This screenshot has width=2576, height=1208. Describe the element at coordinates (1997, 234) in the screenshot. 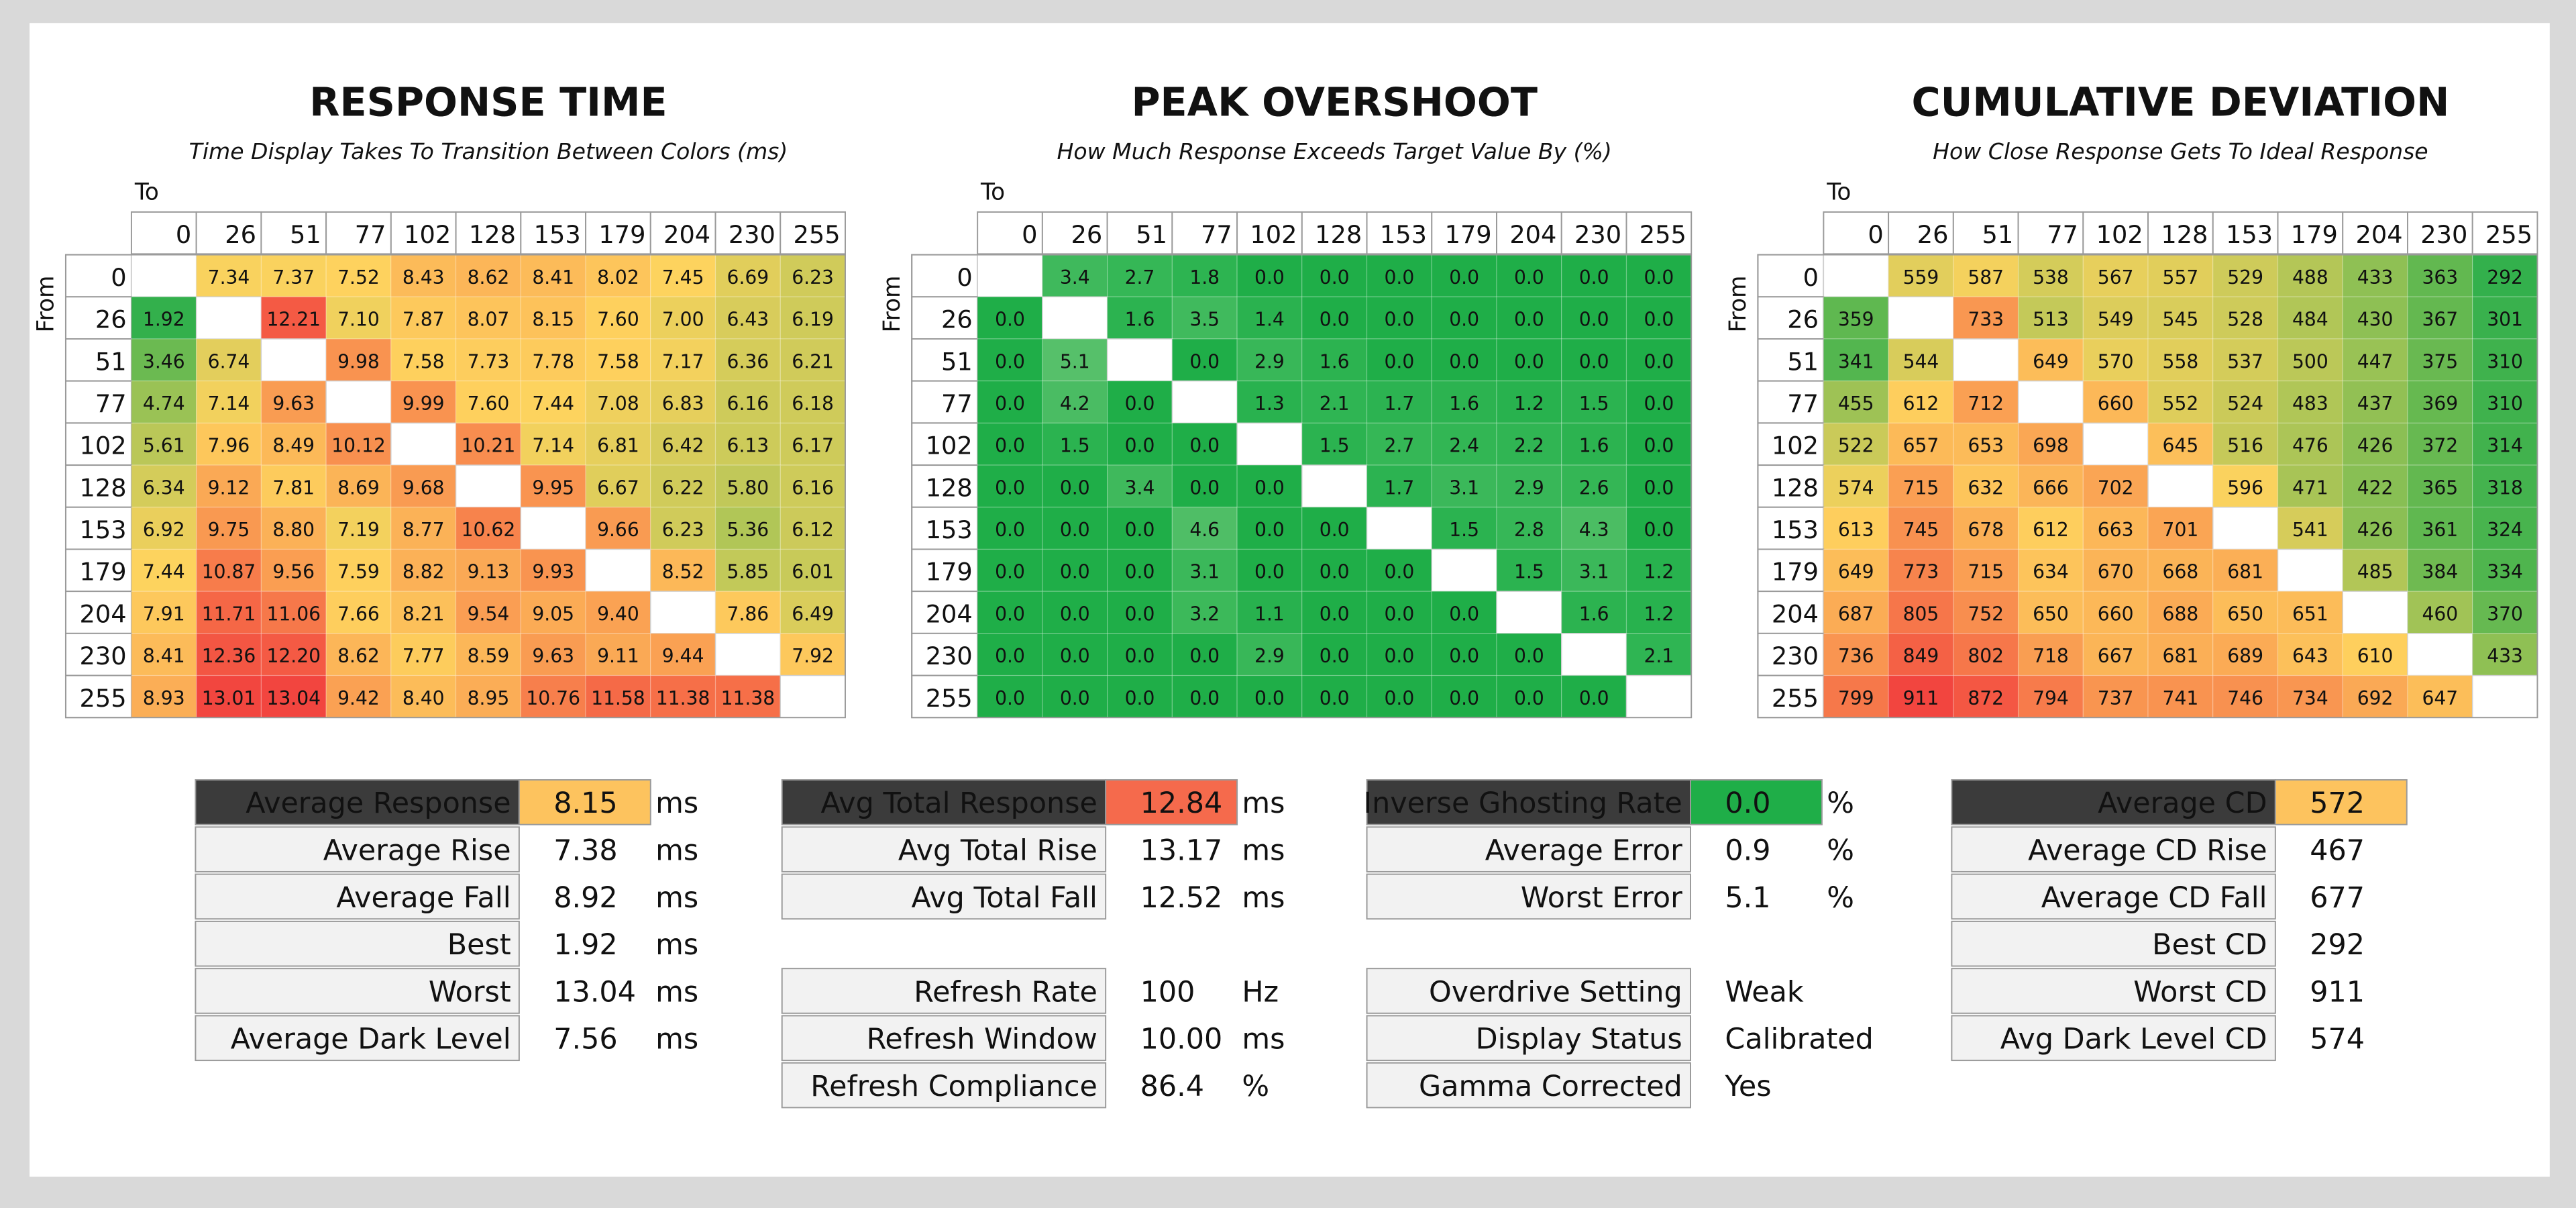

I see `column-header: 51` at that location.